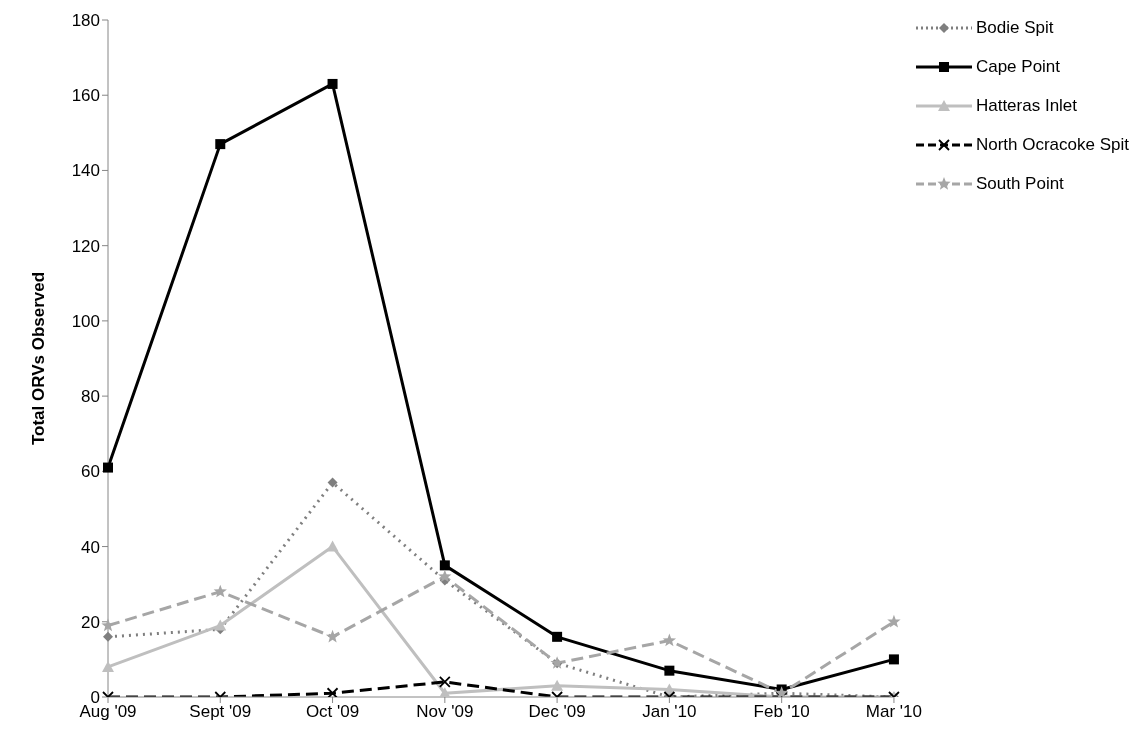 The image size is (1147, 751). What do you see at coordinates (1019, 183) in the screenshot?
I see `legend-label: South Point` at bounding box center [1019, 183].